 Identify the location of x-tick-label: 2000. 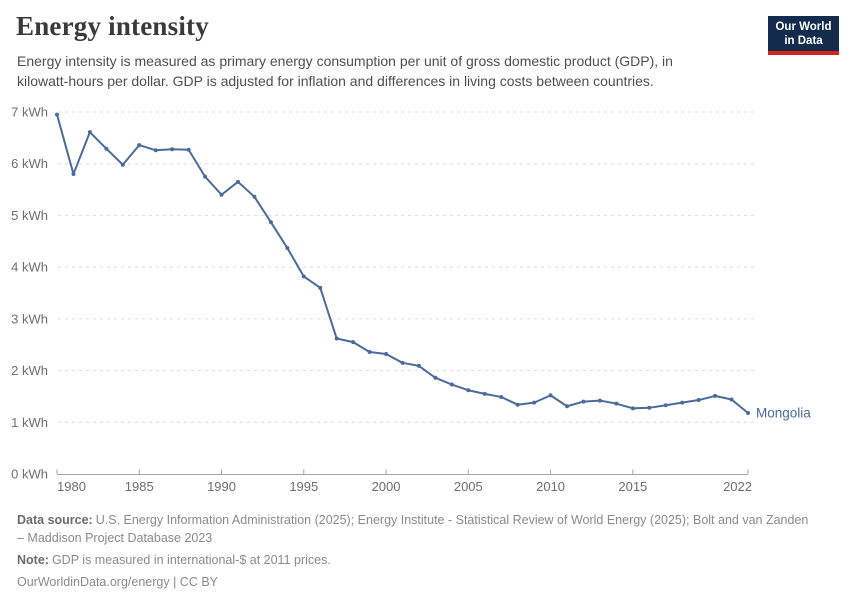
(386, 486).